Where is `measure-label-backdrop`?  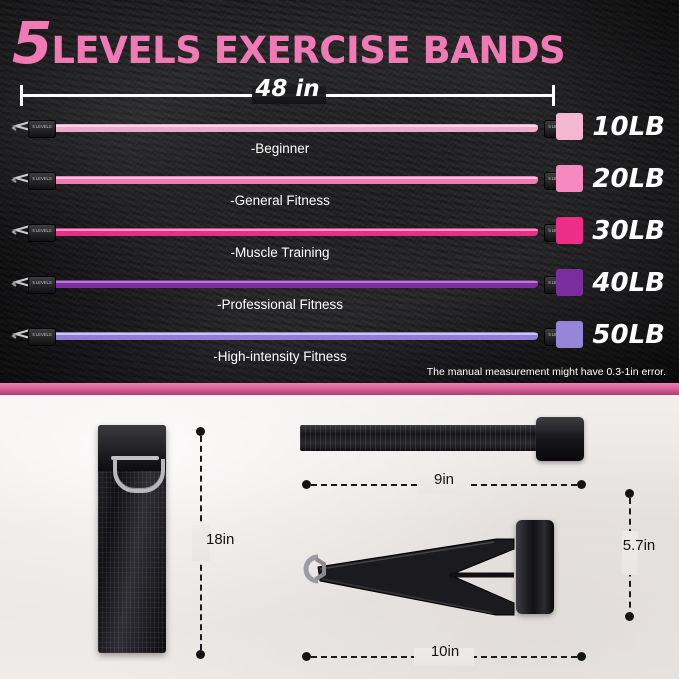
measure-label-backdrop is located at coordinates (289, 95).